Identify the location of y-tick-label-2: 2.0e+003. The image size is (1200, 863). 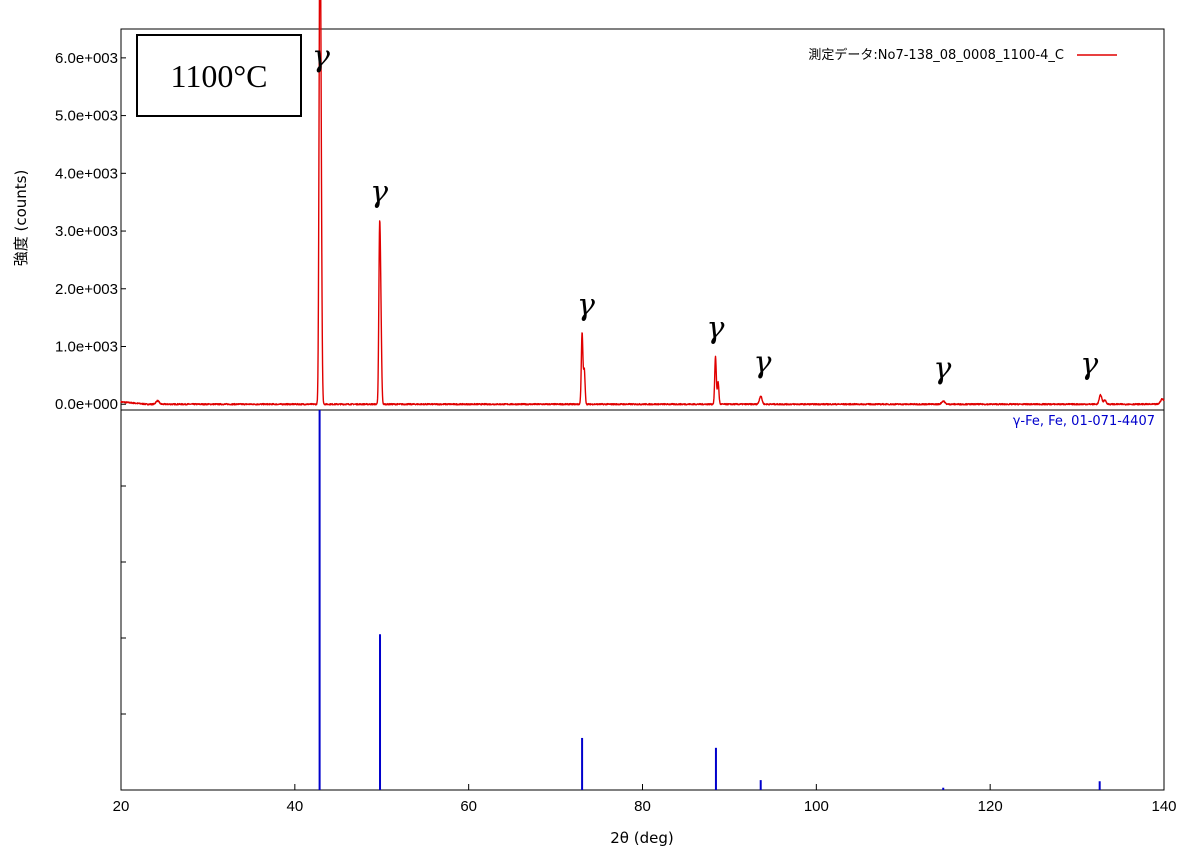
(86, 289).